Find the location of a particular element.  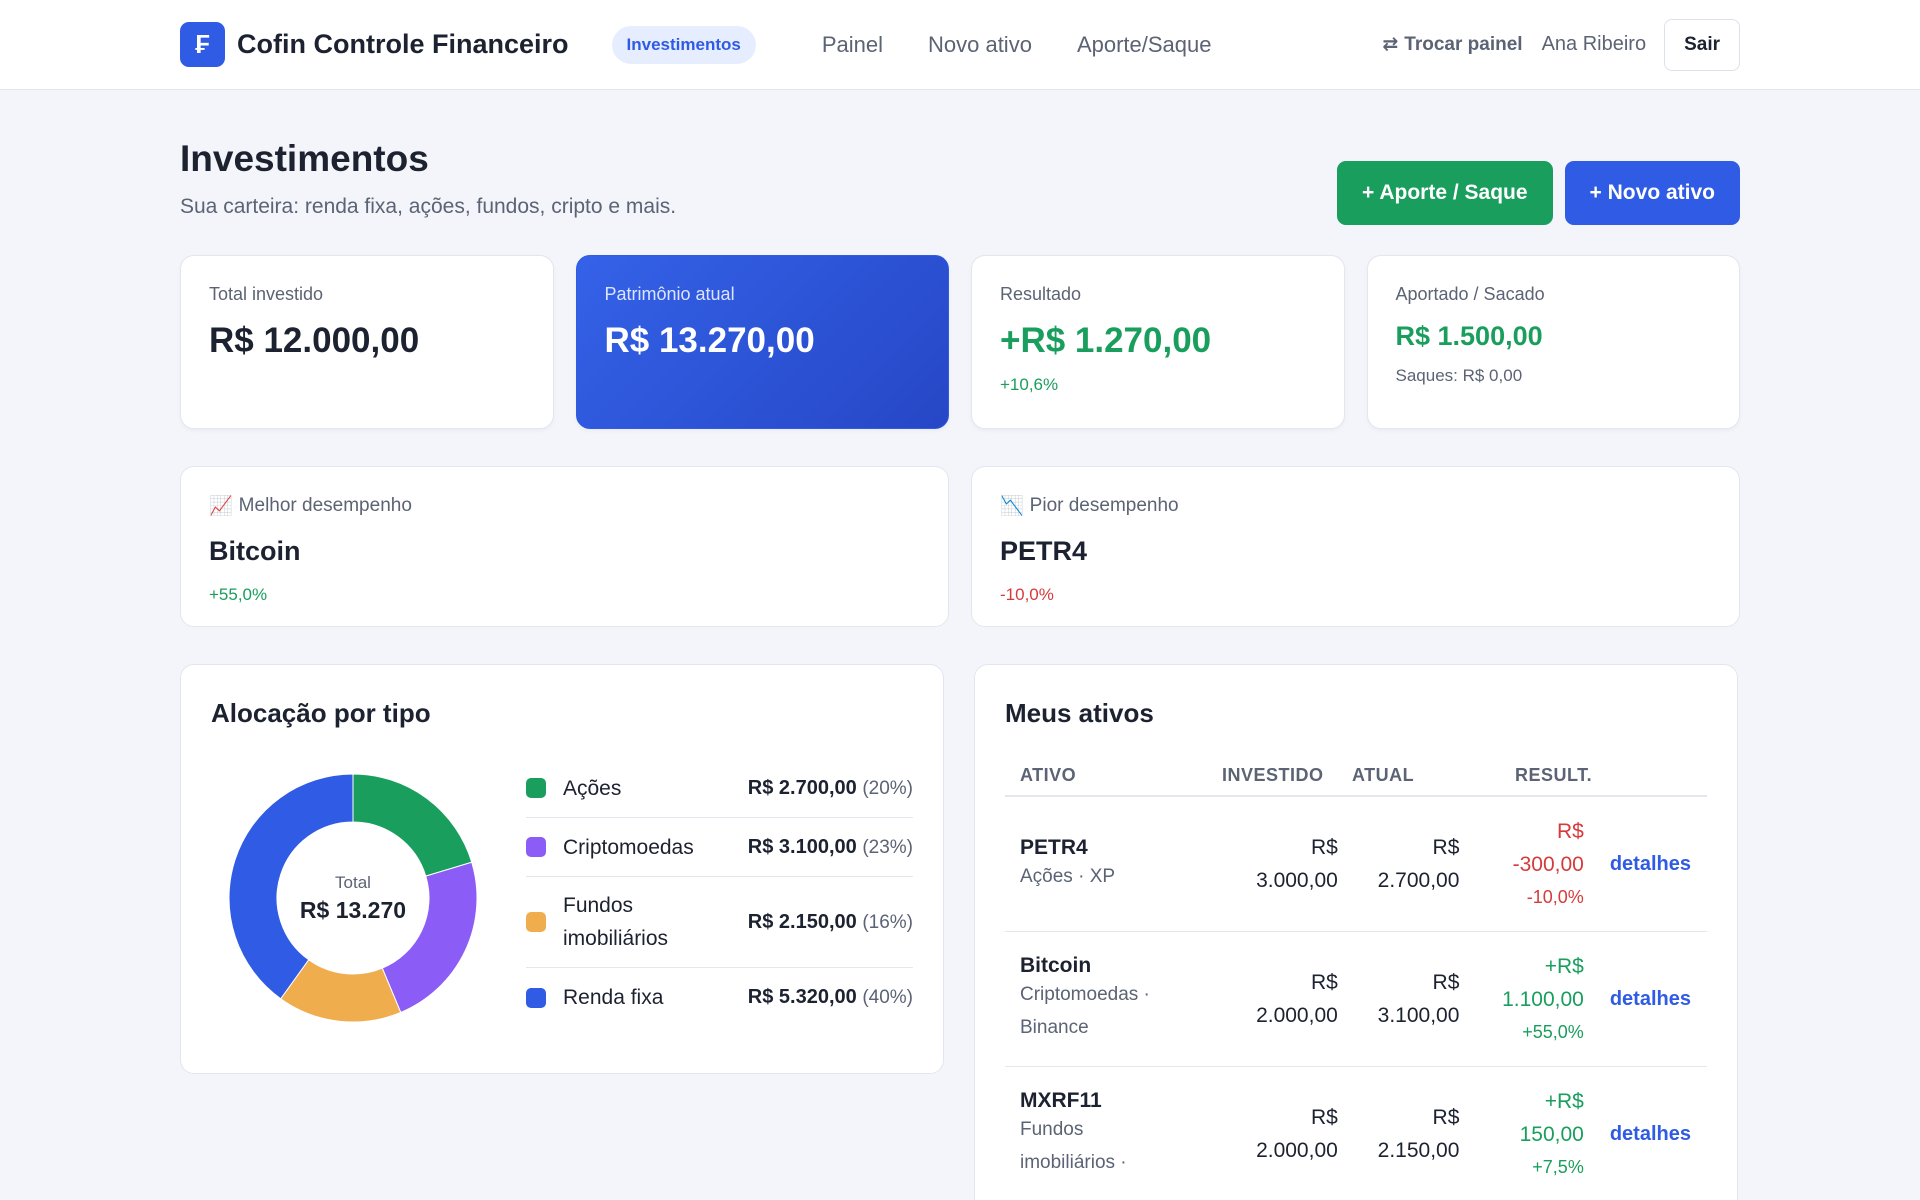

result-pct: +55,0% is located at coordinates (1553, 1031).